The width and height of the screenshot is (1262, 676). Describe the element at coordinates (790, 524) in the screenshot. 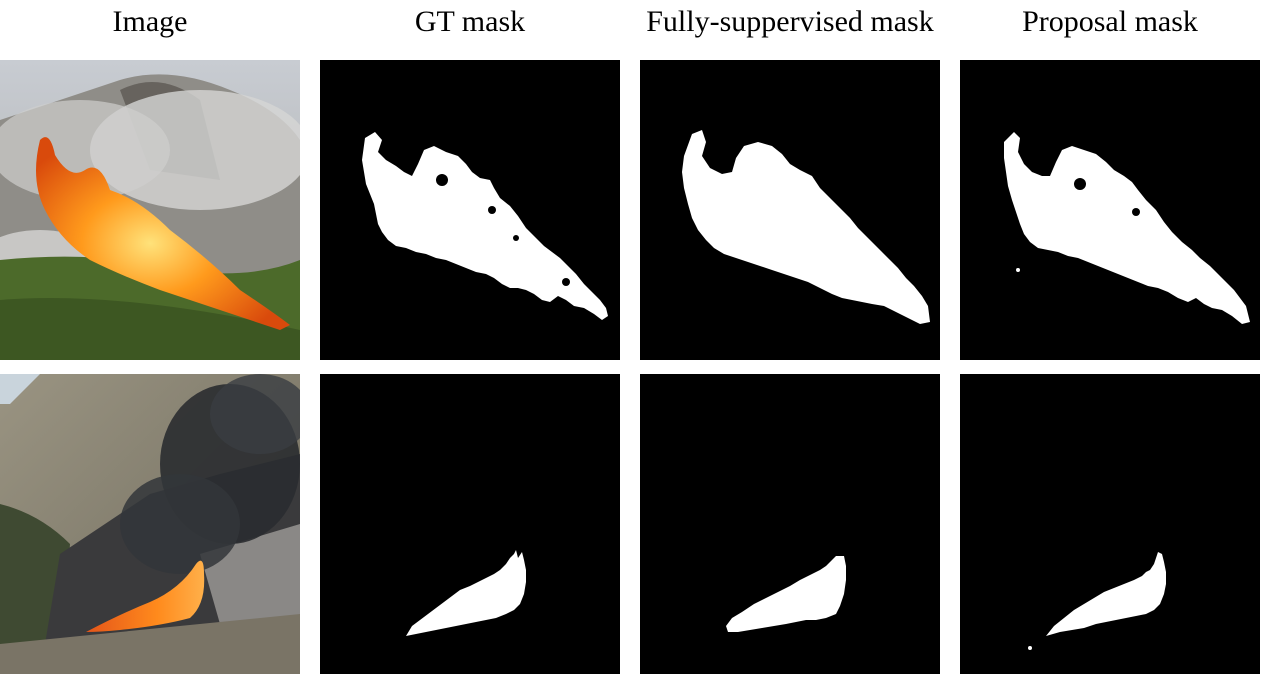

I see `row2-fully-supervised-mask` at that location.